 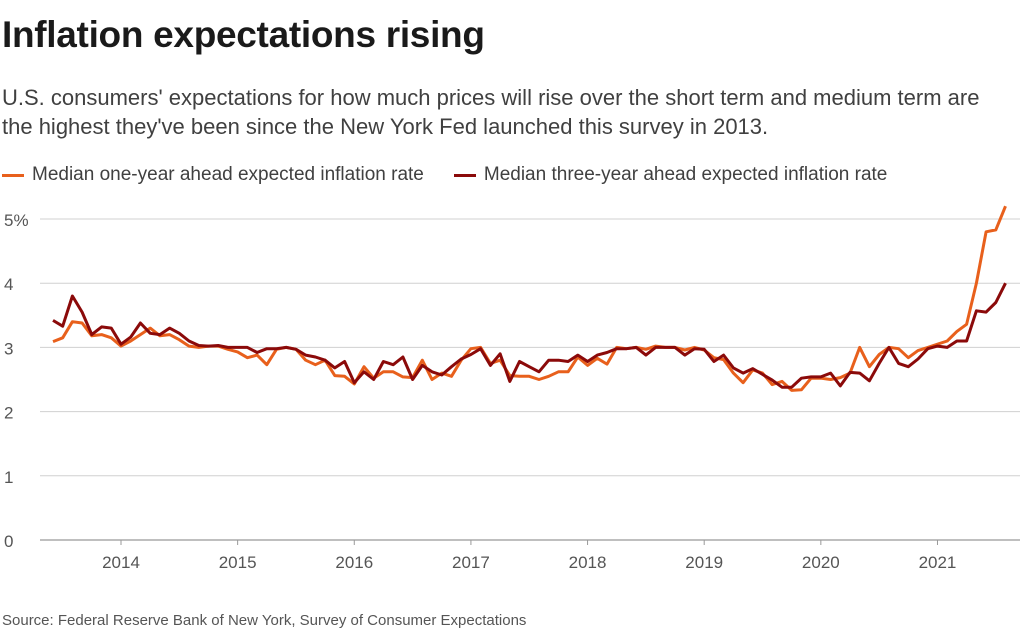 What do you see at coordinates (354, 562) in the screenshot?
I see `x-tick-label: 2016` at bounding box center [354, 562].